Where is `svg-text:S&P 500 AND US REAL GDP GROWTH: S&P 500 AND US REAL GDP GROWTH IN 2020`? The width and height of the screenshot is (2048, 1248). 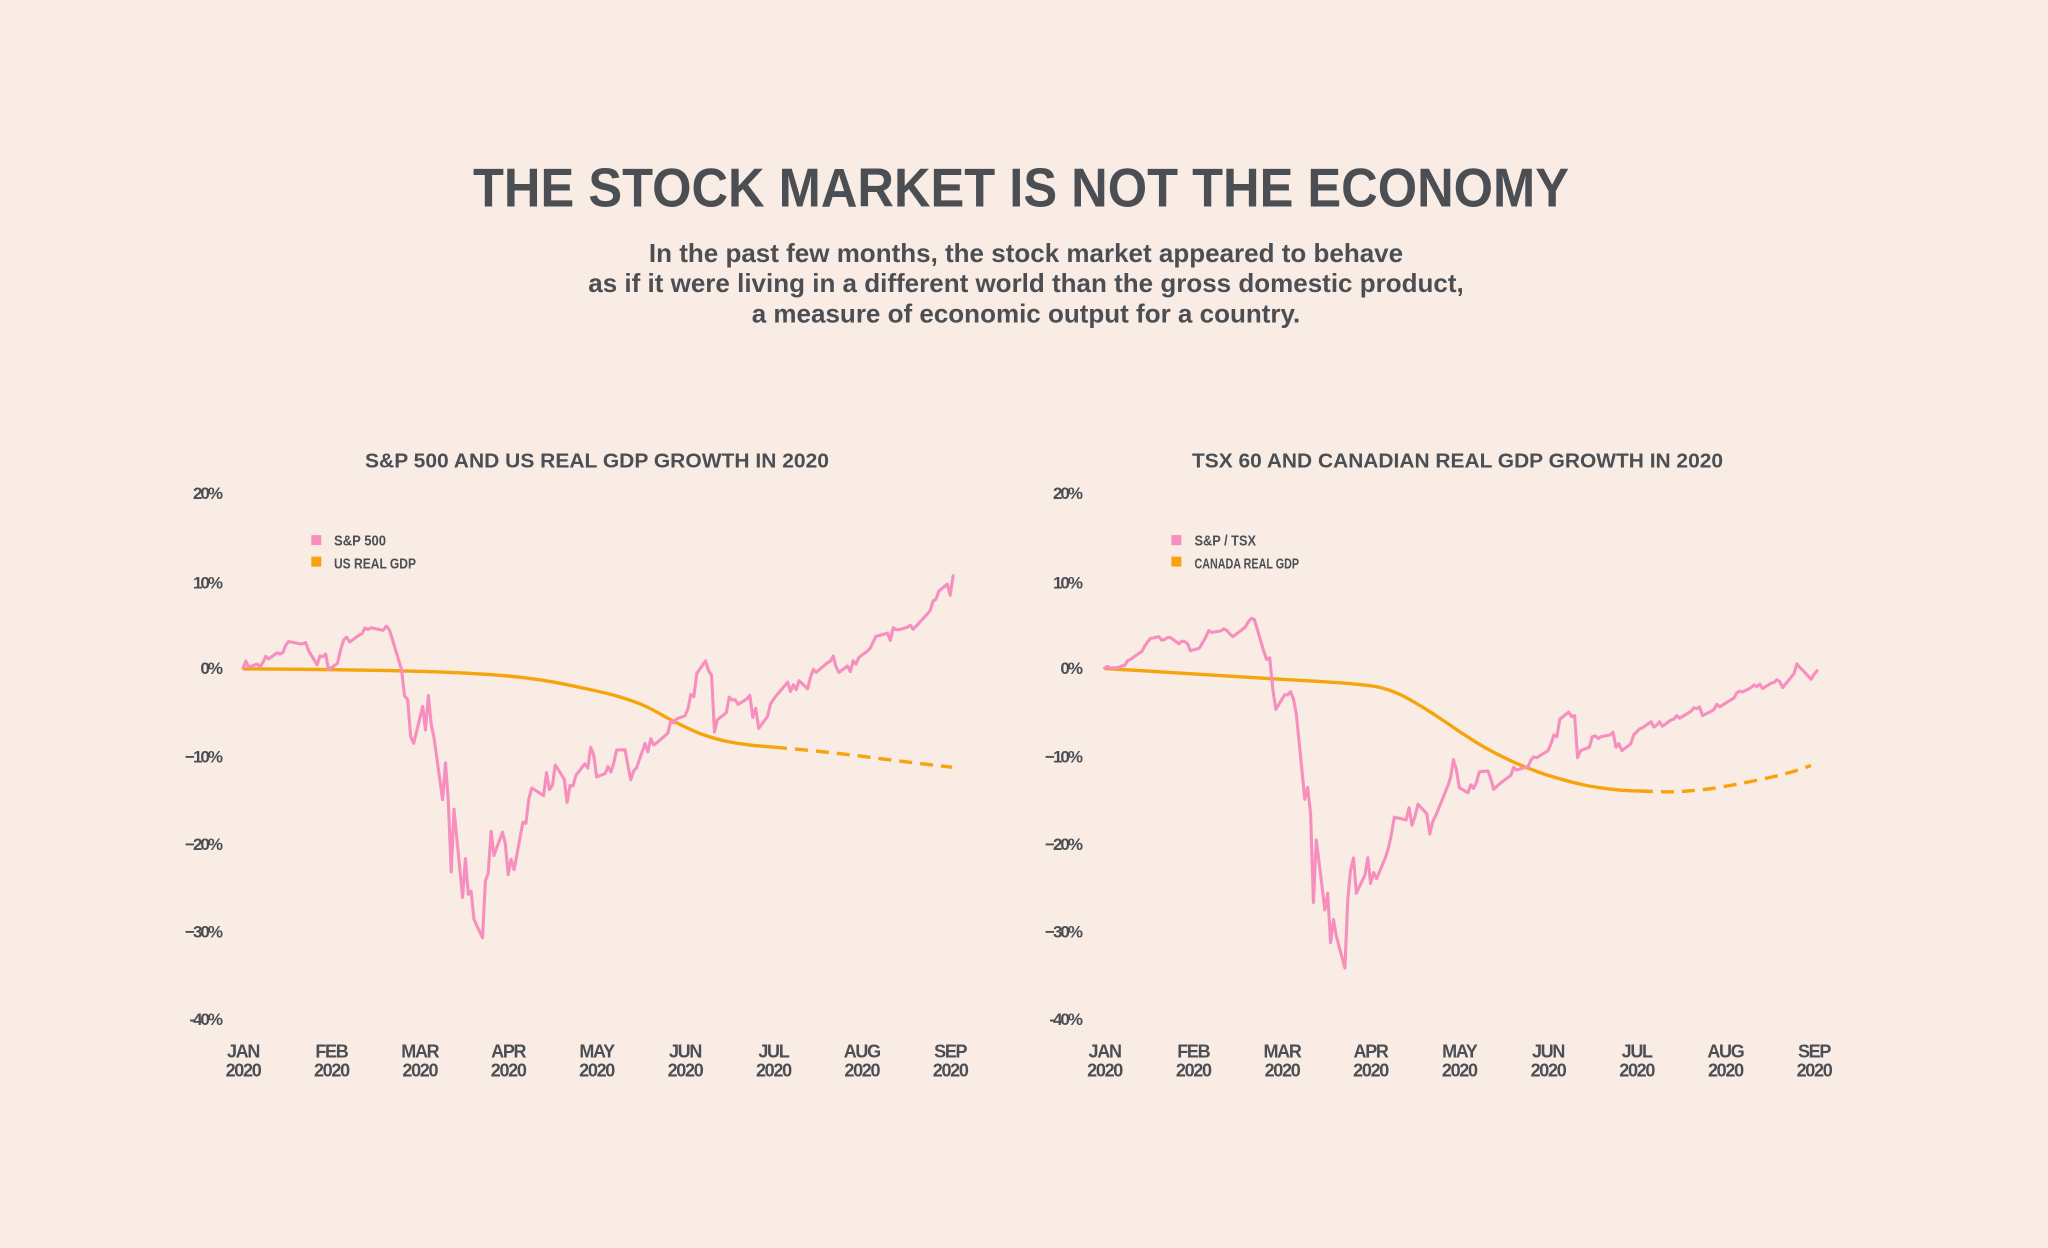
svg-text:S&P 500 AND US REAL GDP GROWTH: S&P 500 AND US REAL GDP GROWTH IN 2020 is located at coordinates (597, 461).